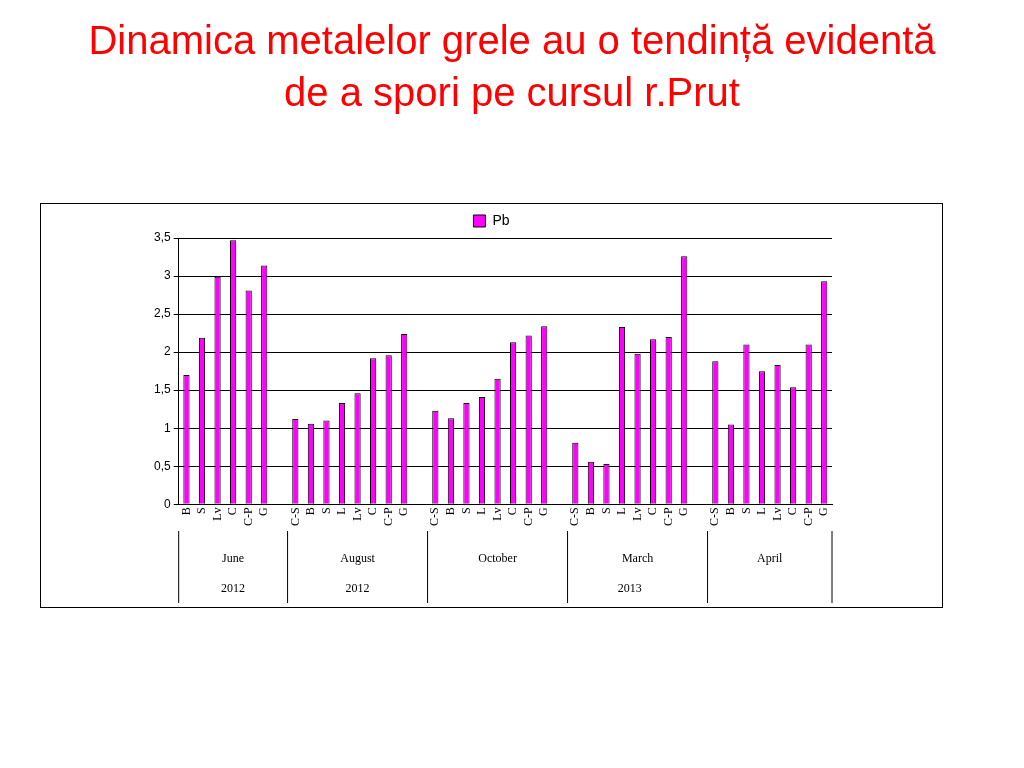 The height and width of the screenshot is (768, 1024). Describe the element at coordinates (629, 588) in the screenshot. I see `text: 2013` at that location.